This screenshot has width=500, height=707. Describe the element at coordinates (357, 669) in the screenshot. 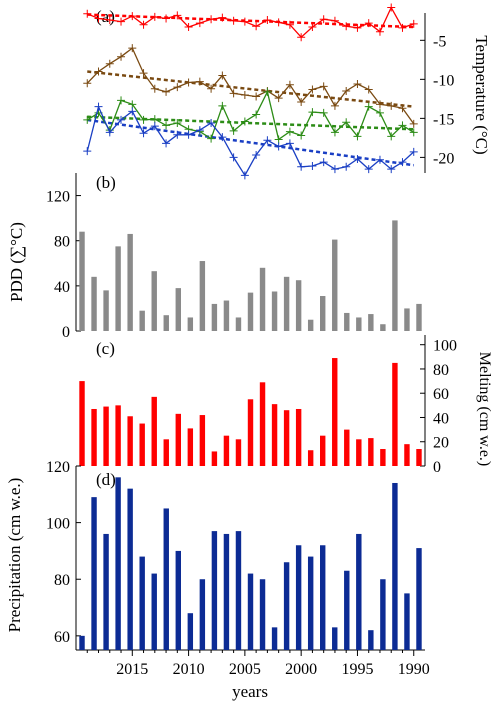

I see `year-tick-label-4: 1995` at that location.